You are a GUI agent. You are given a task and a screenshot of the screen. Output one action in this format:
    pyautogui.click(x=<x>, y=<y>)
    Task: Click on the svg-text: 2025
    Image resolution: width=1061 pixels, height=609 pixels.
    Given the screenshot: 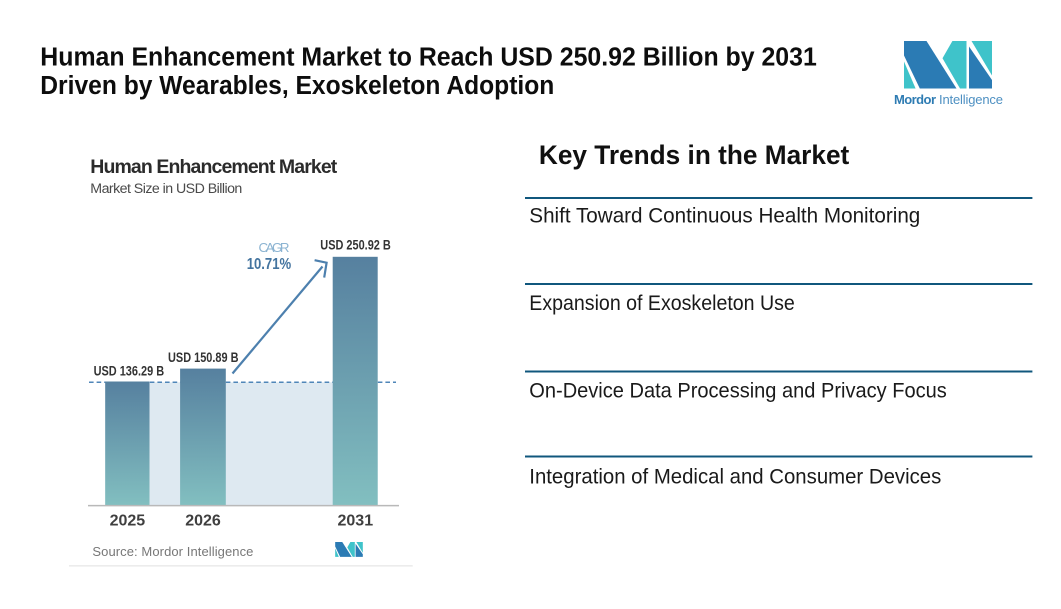 What is the action you would take?
    pyautogui.click(x=128, y=520)
    